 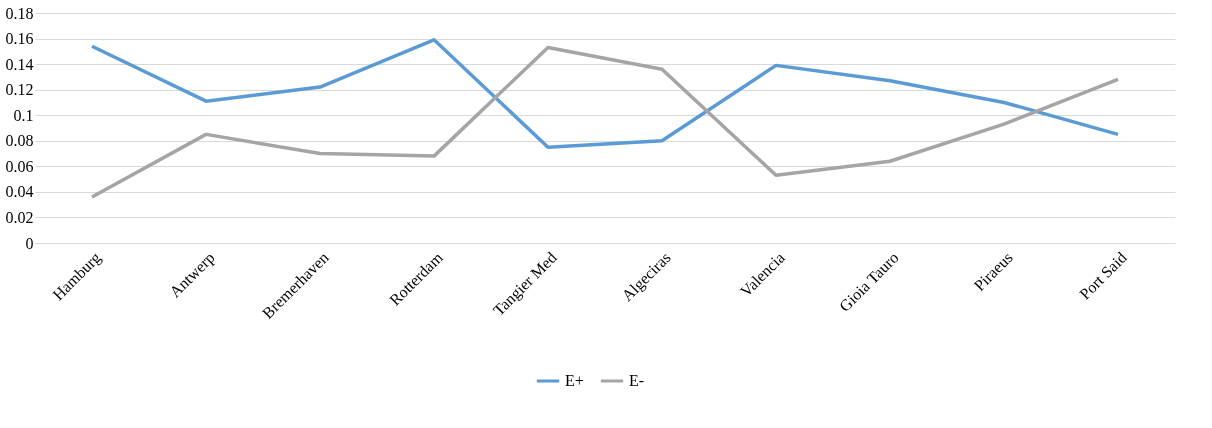 What do you see at coordinates (19, 166) in the screenshot?
I see `y-tick-label: 0.06` at bounding box center [19, 166].